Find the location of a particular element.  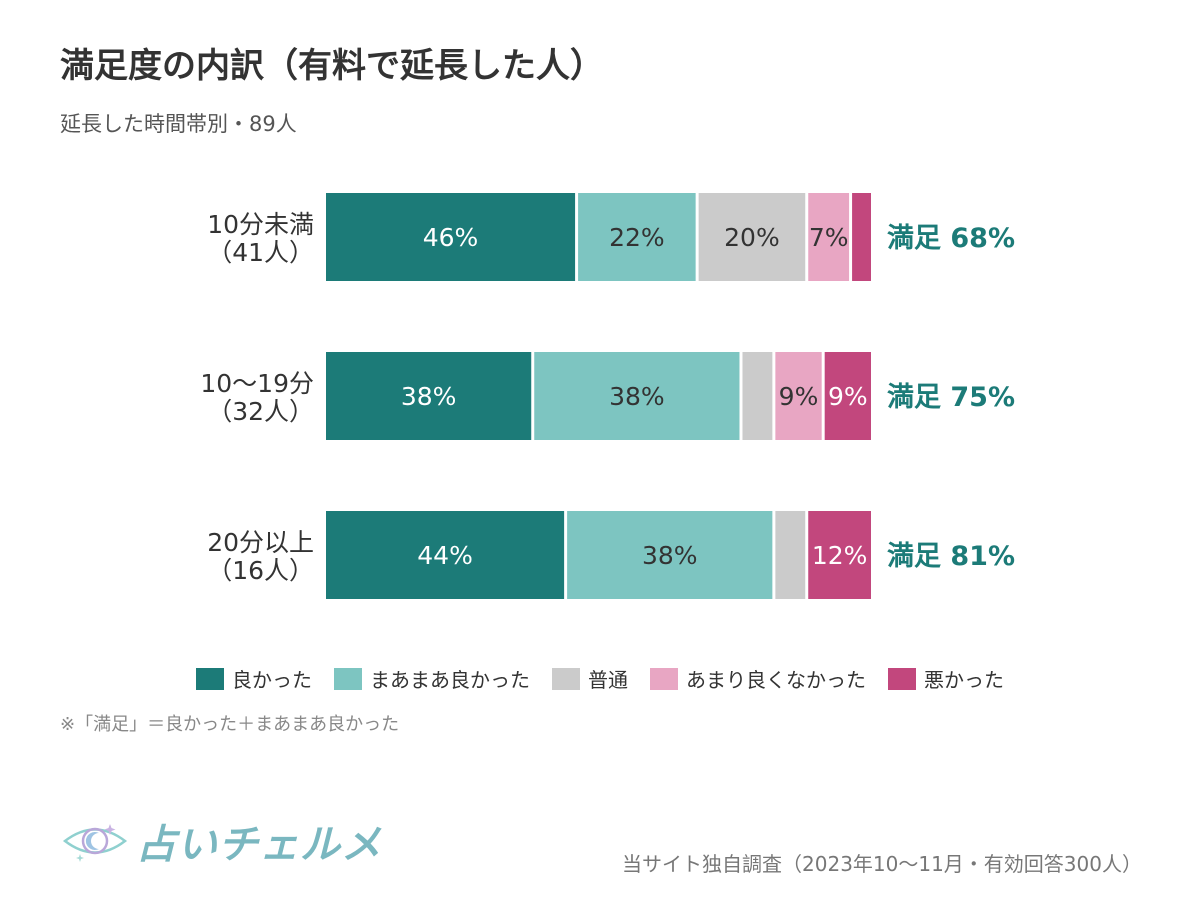

legend-label: 良かった is located at coordinates (272, 680).